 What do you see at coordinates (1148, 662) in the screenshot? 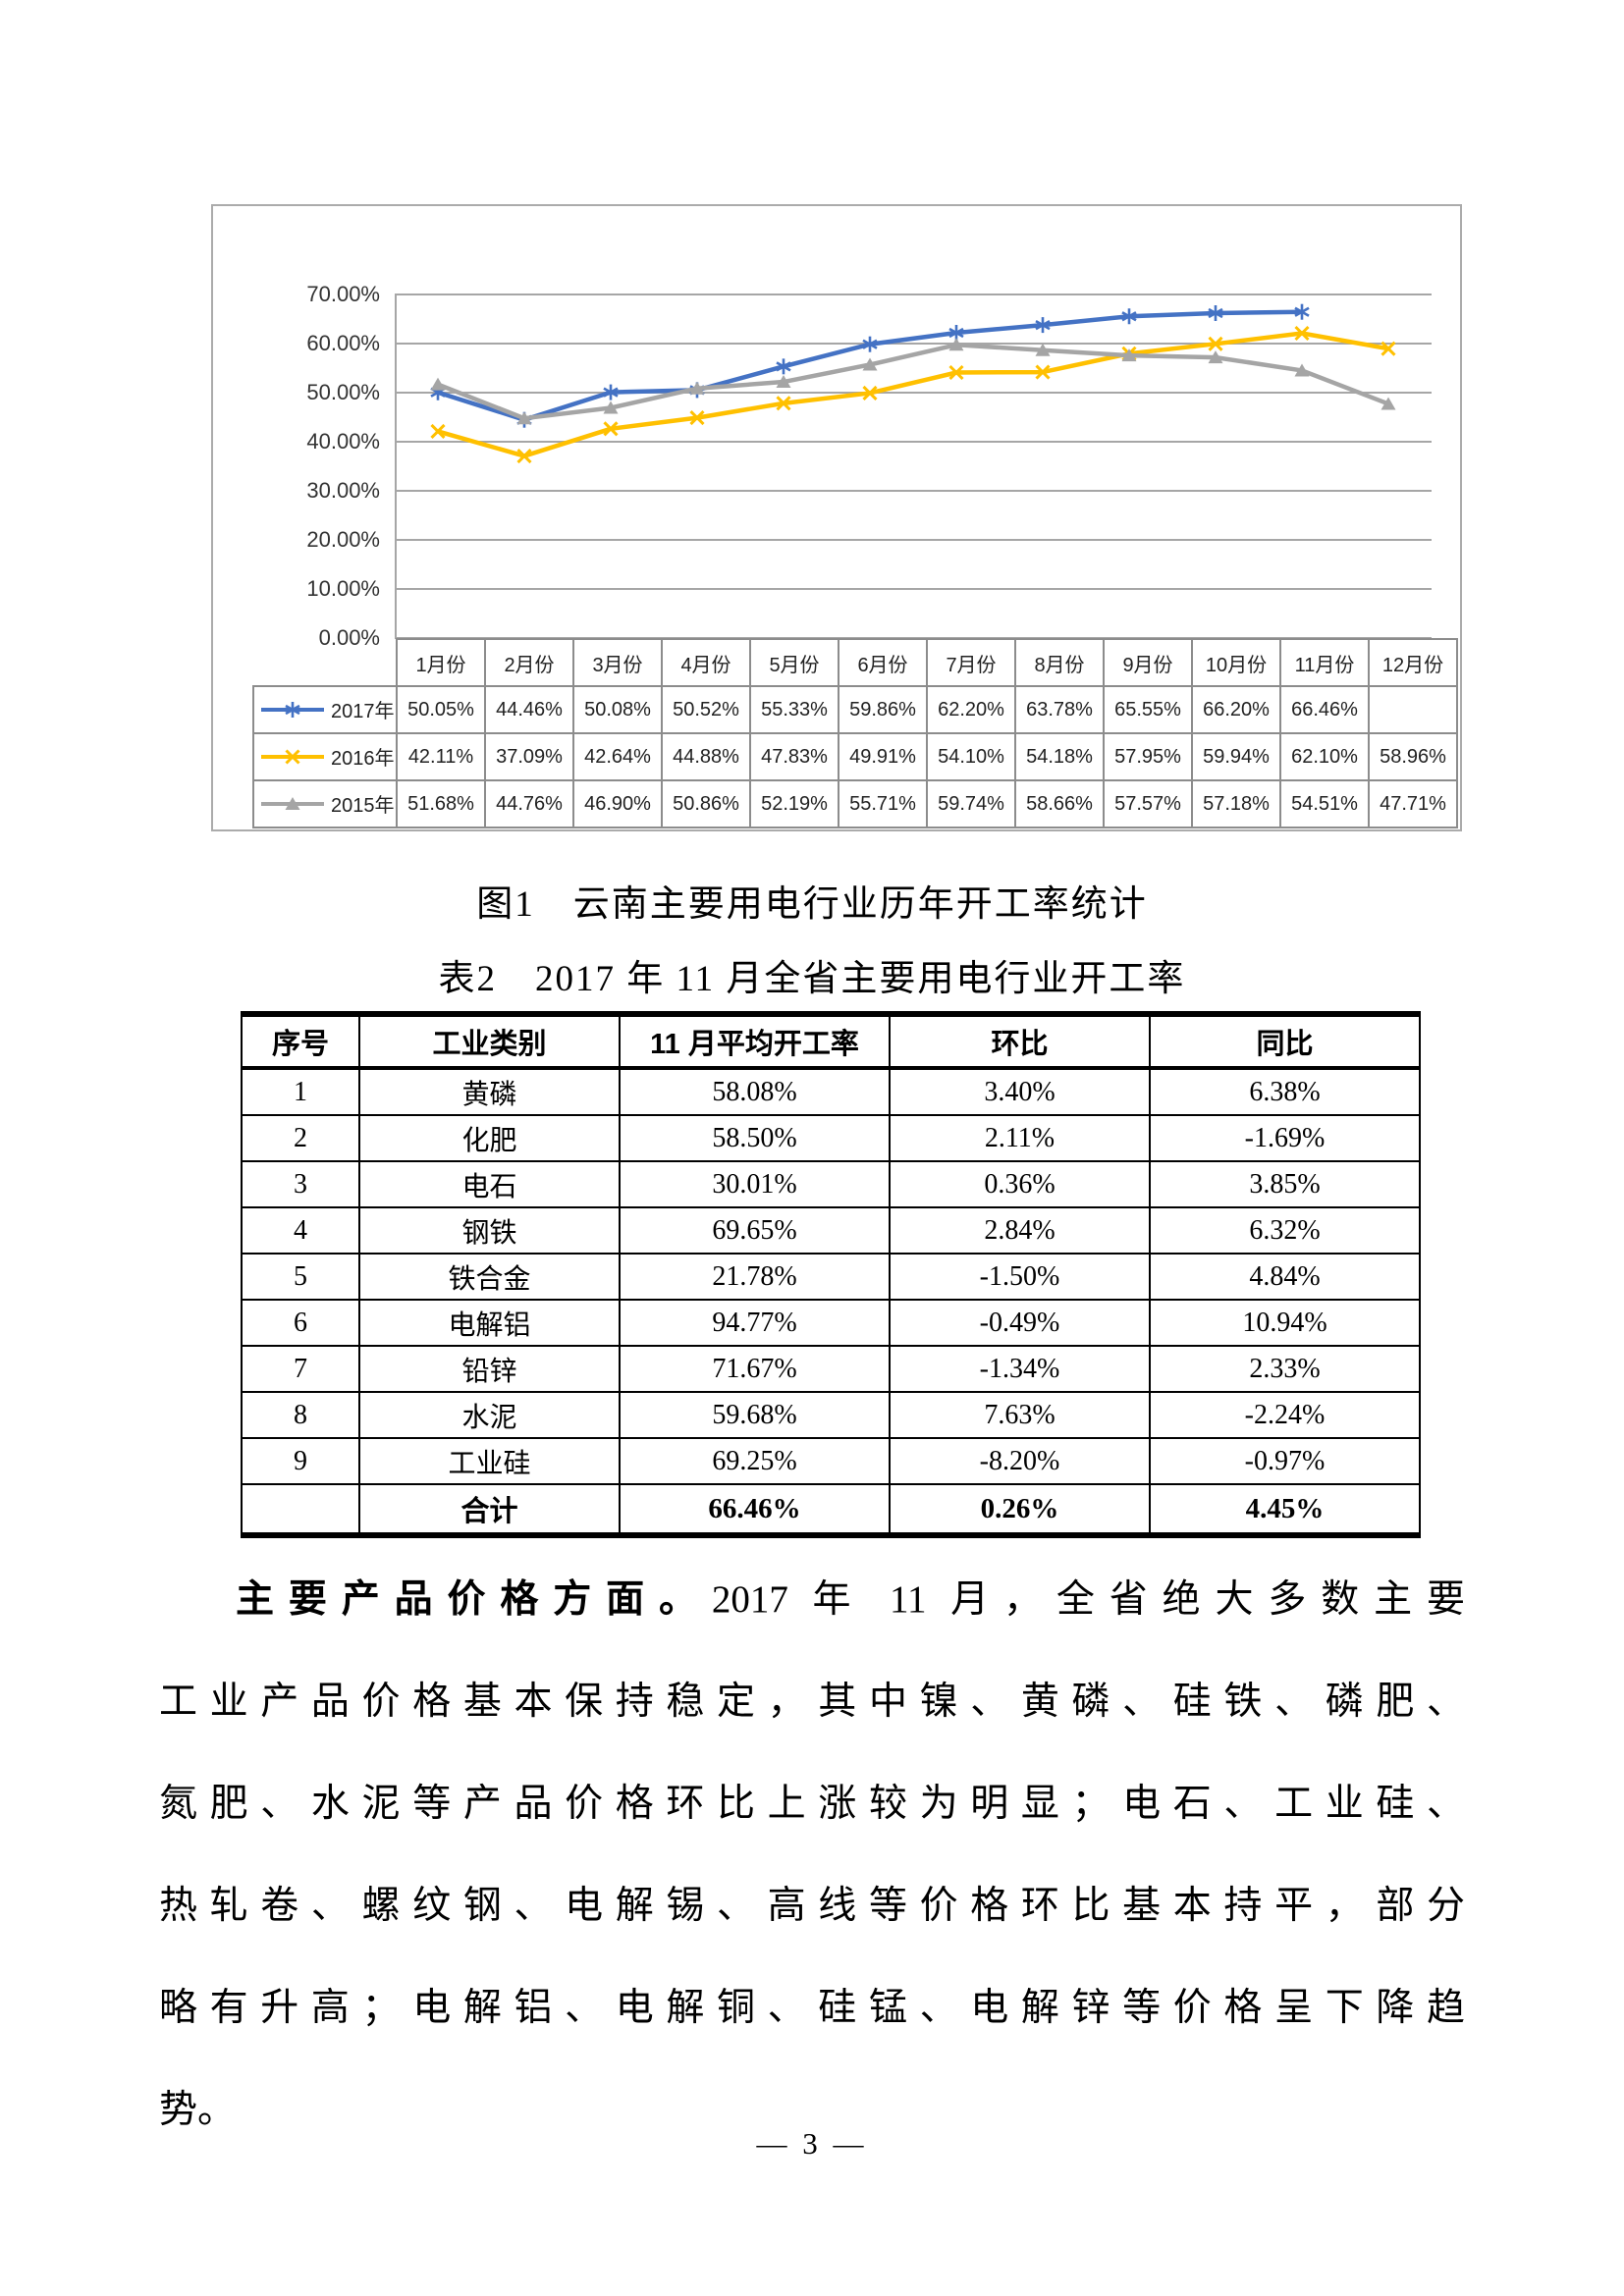
I see `chart-month-header: 9月份` at bounding box center [1148, 662].